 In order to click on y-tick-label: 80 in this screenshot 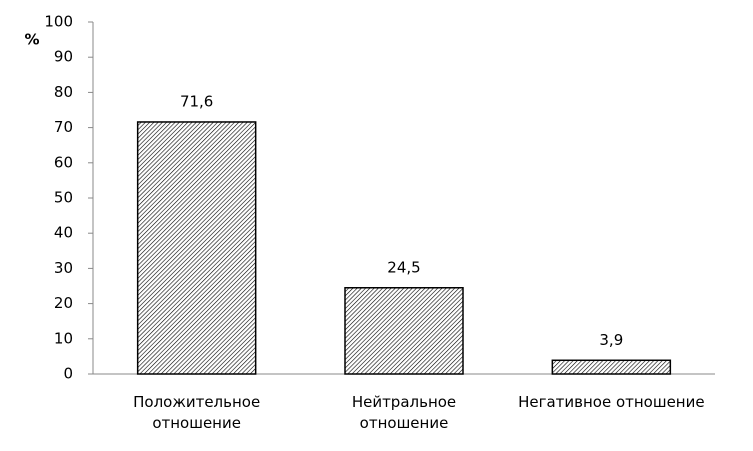, I will do `click(63, 92)`.